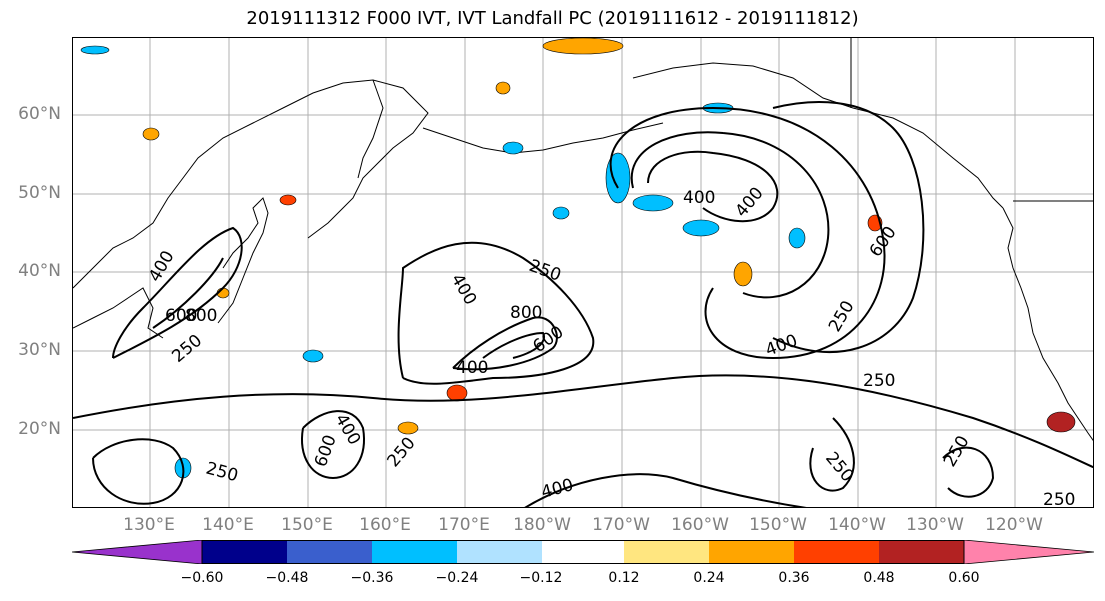 The image size is (1105, 601). I want to click on lon-label-170w: 170°W, so click(621, 525).